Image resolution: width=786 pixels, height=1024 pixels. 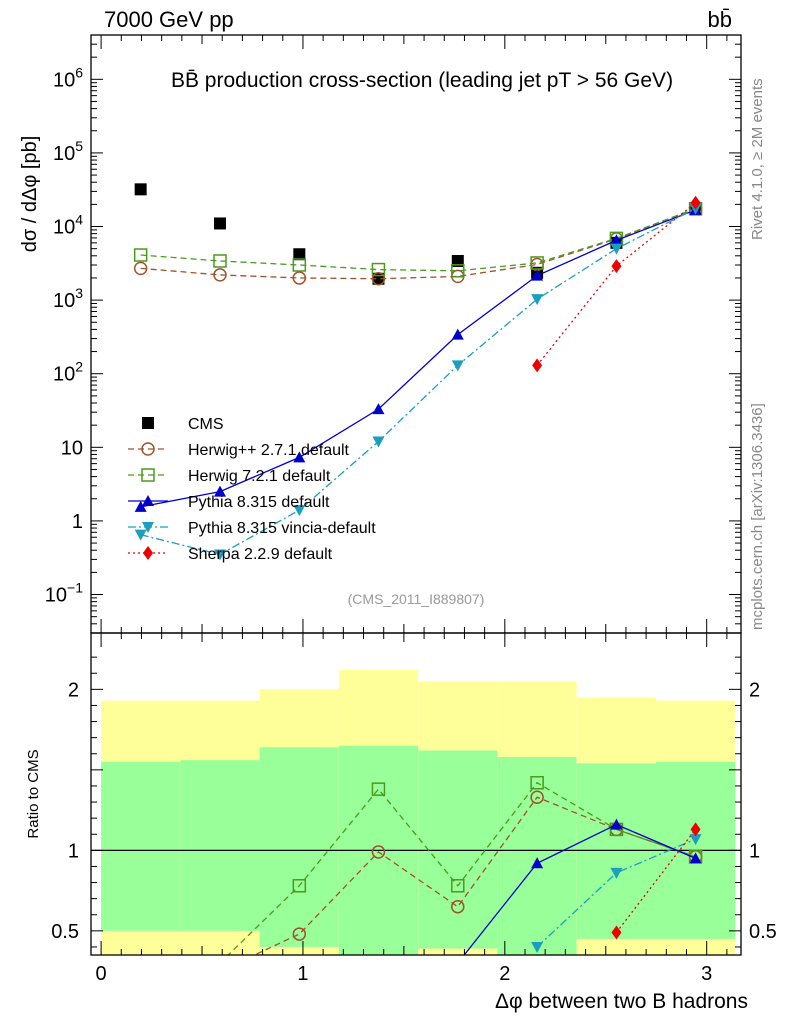 I want to click on main-ylabel: dσ / dΔφ [pb], so click(x=30, y=194).